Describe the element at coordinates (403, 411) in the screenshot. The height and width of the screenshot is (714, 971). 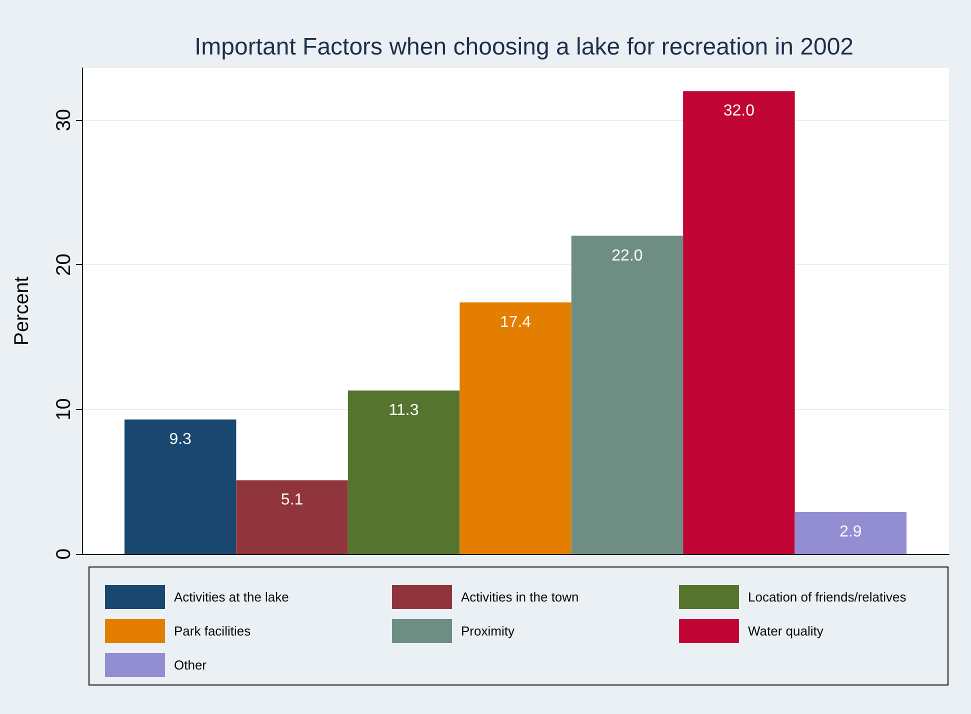
I see `data-label: 11.3` at that location.